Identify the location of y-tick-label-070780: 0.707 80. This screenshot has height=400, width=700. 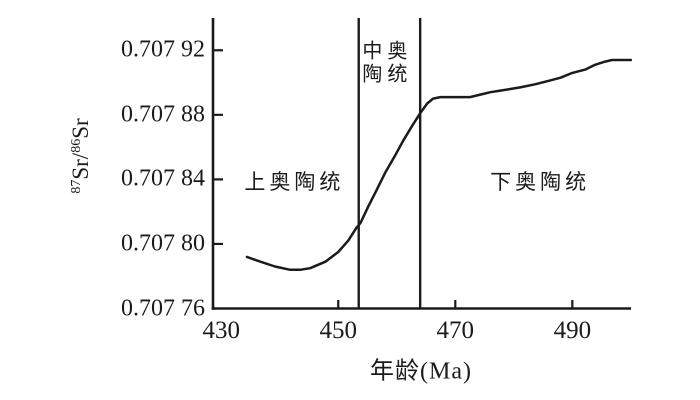
(163, 243).